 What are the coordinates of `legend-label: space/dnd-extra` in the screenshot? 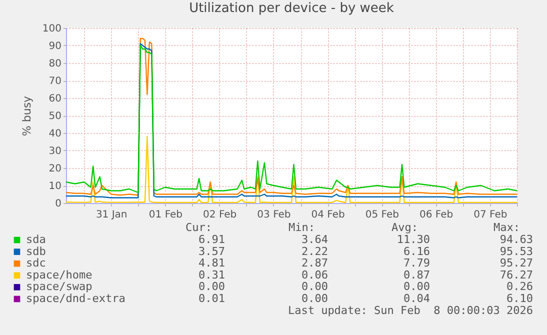 It's located at (76, 298).